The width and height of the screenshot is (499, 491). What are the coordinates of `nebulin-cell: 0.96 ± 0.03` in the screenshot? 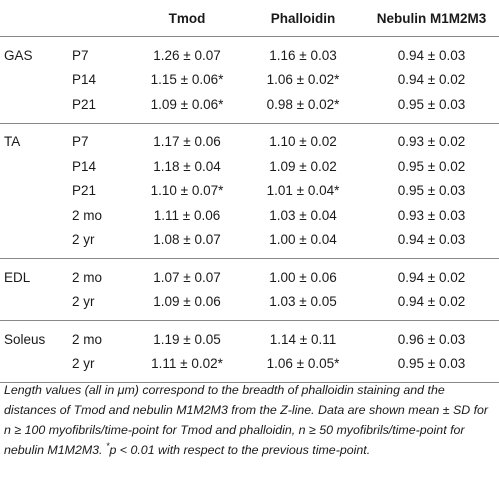 It's located at (431, 339).